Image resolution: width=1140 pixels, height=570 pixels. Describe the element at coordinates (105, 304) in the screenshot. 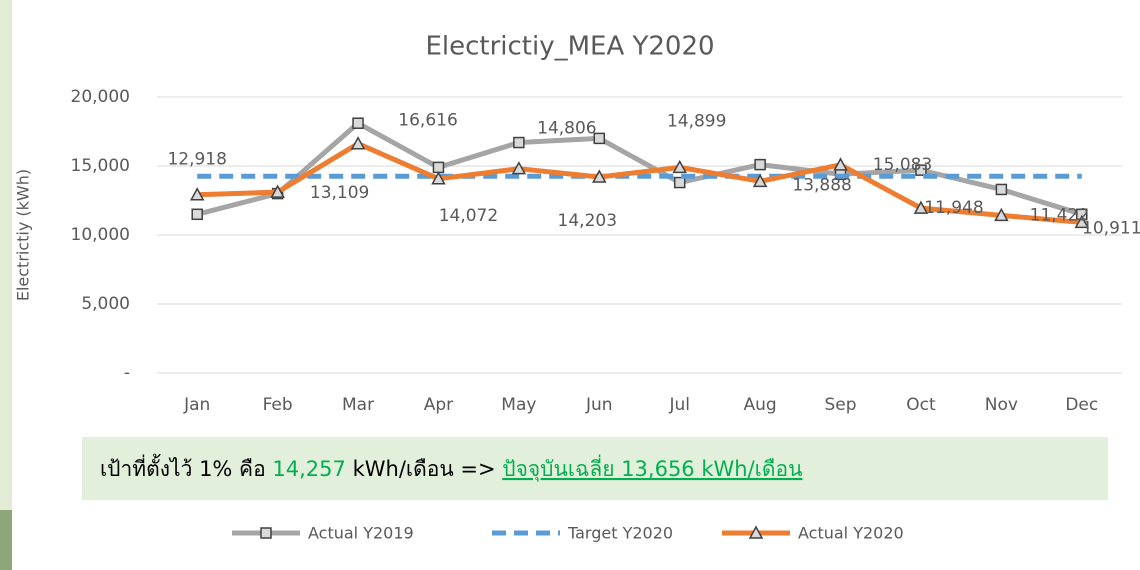

I see `y-tick-label: 5,000` at that location.